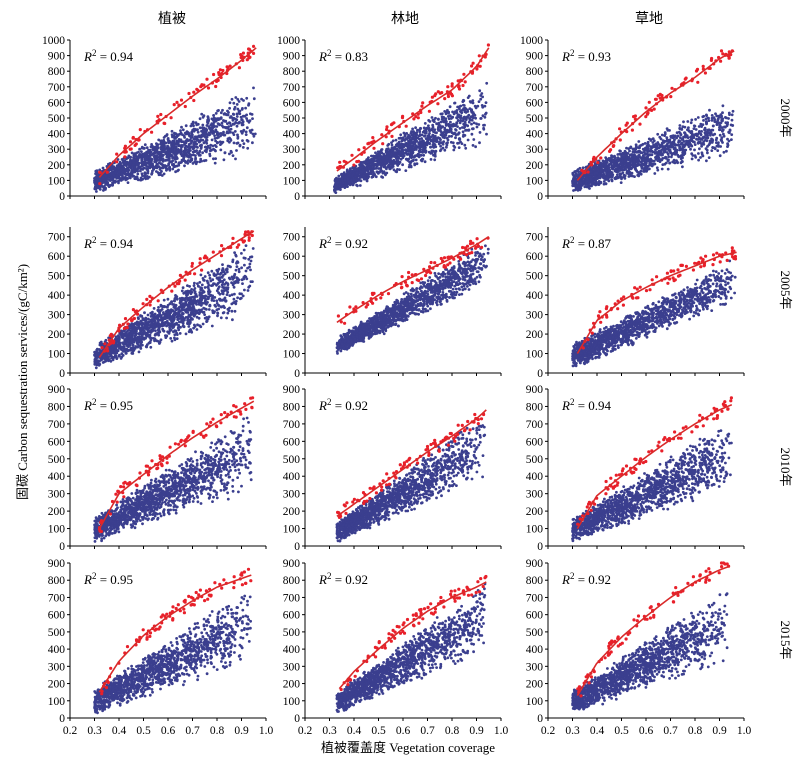  Describe the element at coordinates (535, 57) in the screenshot. I see `y-tick-label: 900` at that location.